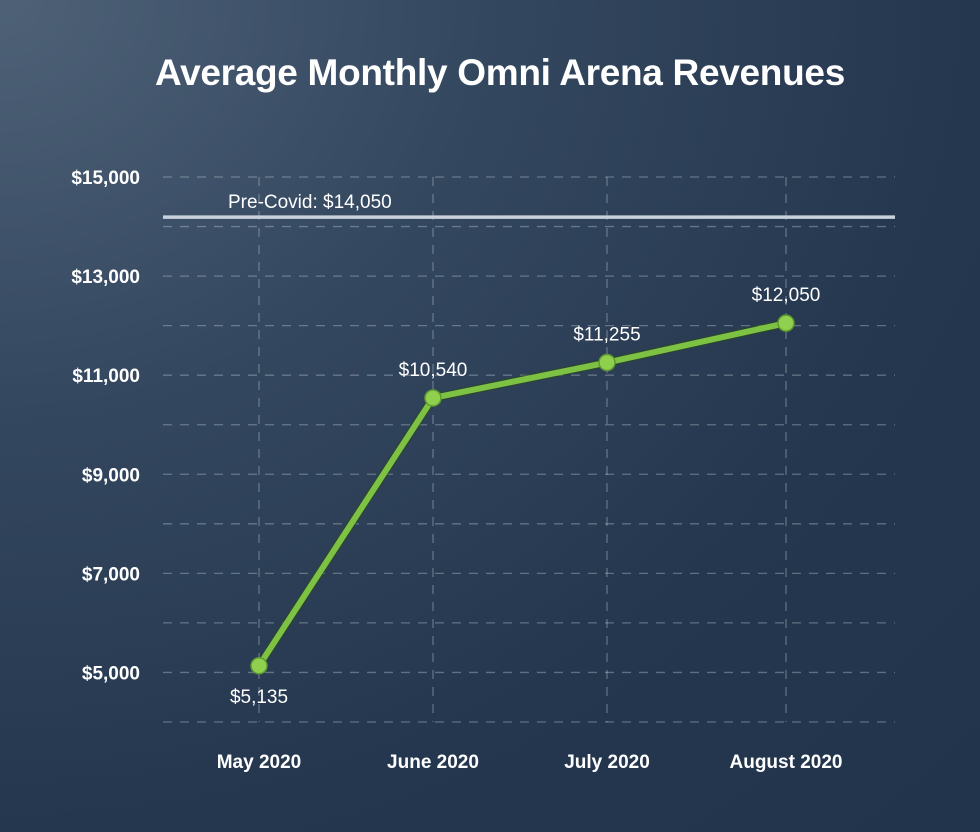 This screenshot has height=832, width=980. I want to click on y-tick-label: $5,000, so click(111, 673).